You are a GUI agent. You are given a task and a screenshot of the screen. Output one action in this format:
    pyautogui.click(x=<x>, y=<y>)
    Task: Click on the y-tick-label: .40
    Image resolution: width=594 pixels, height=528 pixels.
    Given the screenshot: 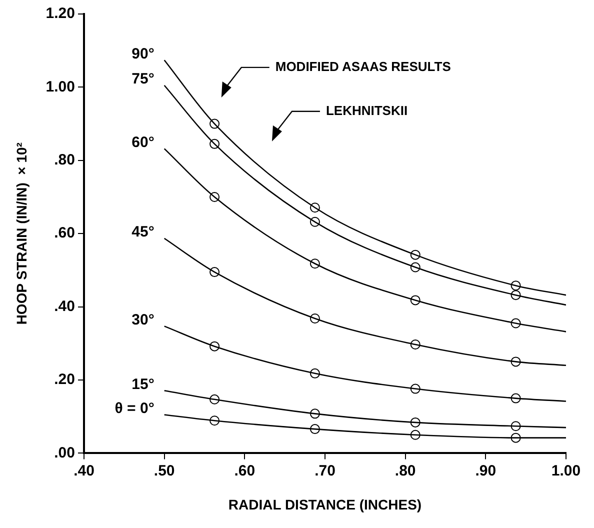 What is the action you would take?
    pyautogui.click(x=64, y=306)
    